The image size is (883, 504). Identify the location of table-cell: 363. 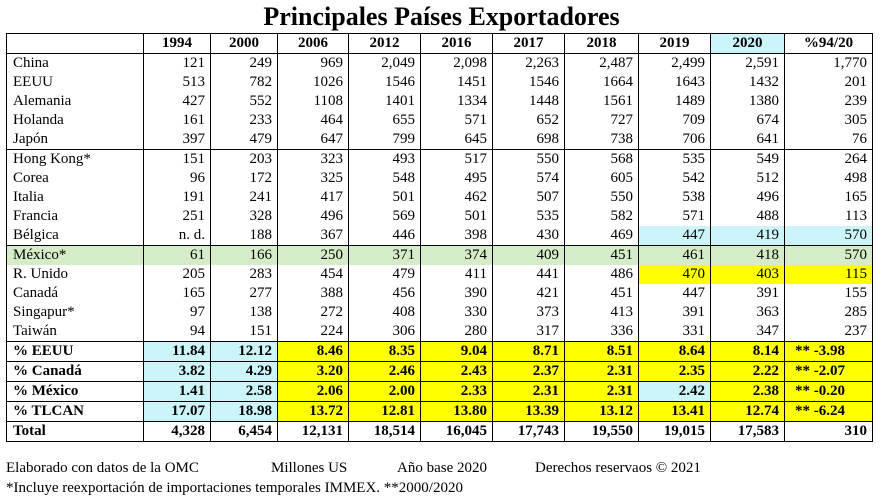
(747, 312).